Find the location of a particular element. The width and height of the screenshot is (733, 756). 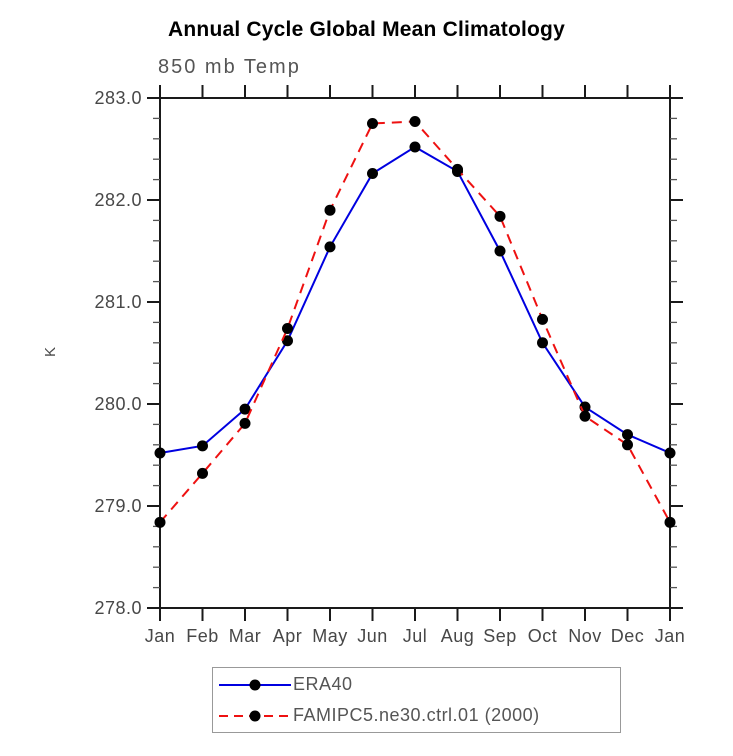

x-tick-label: Oct is located at coordinates (543, 636).